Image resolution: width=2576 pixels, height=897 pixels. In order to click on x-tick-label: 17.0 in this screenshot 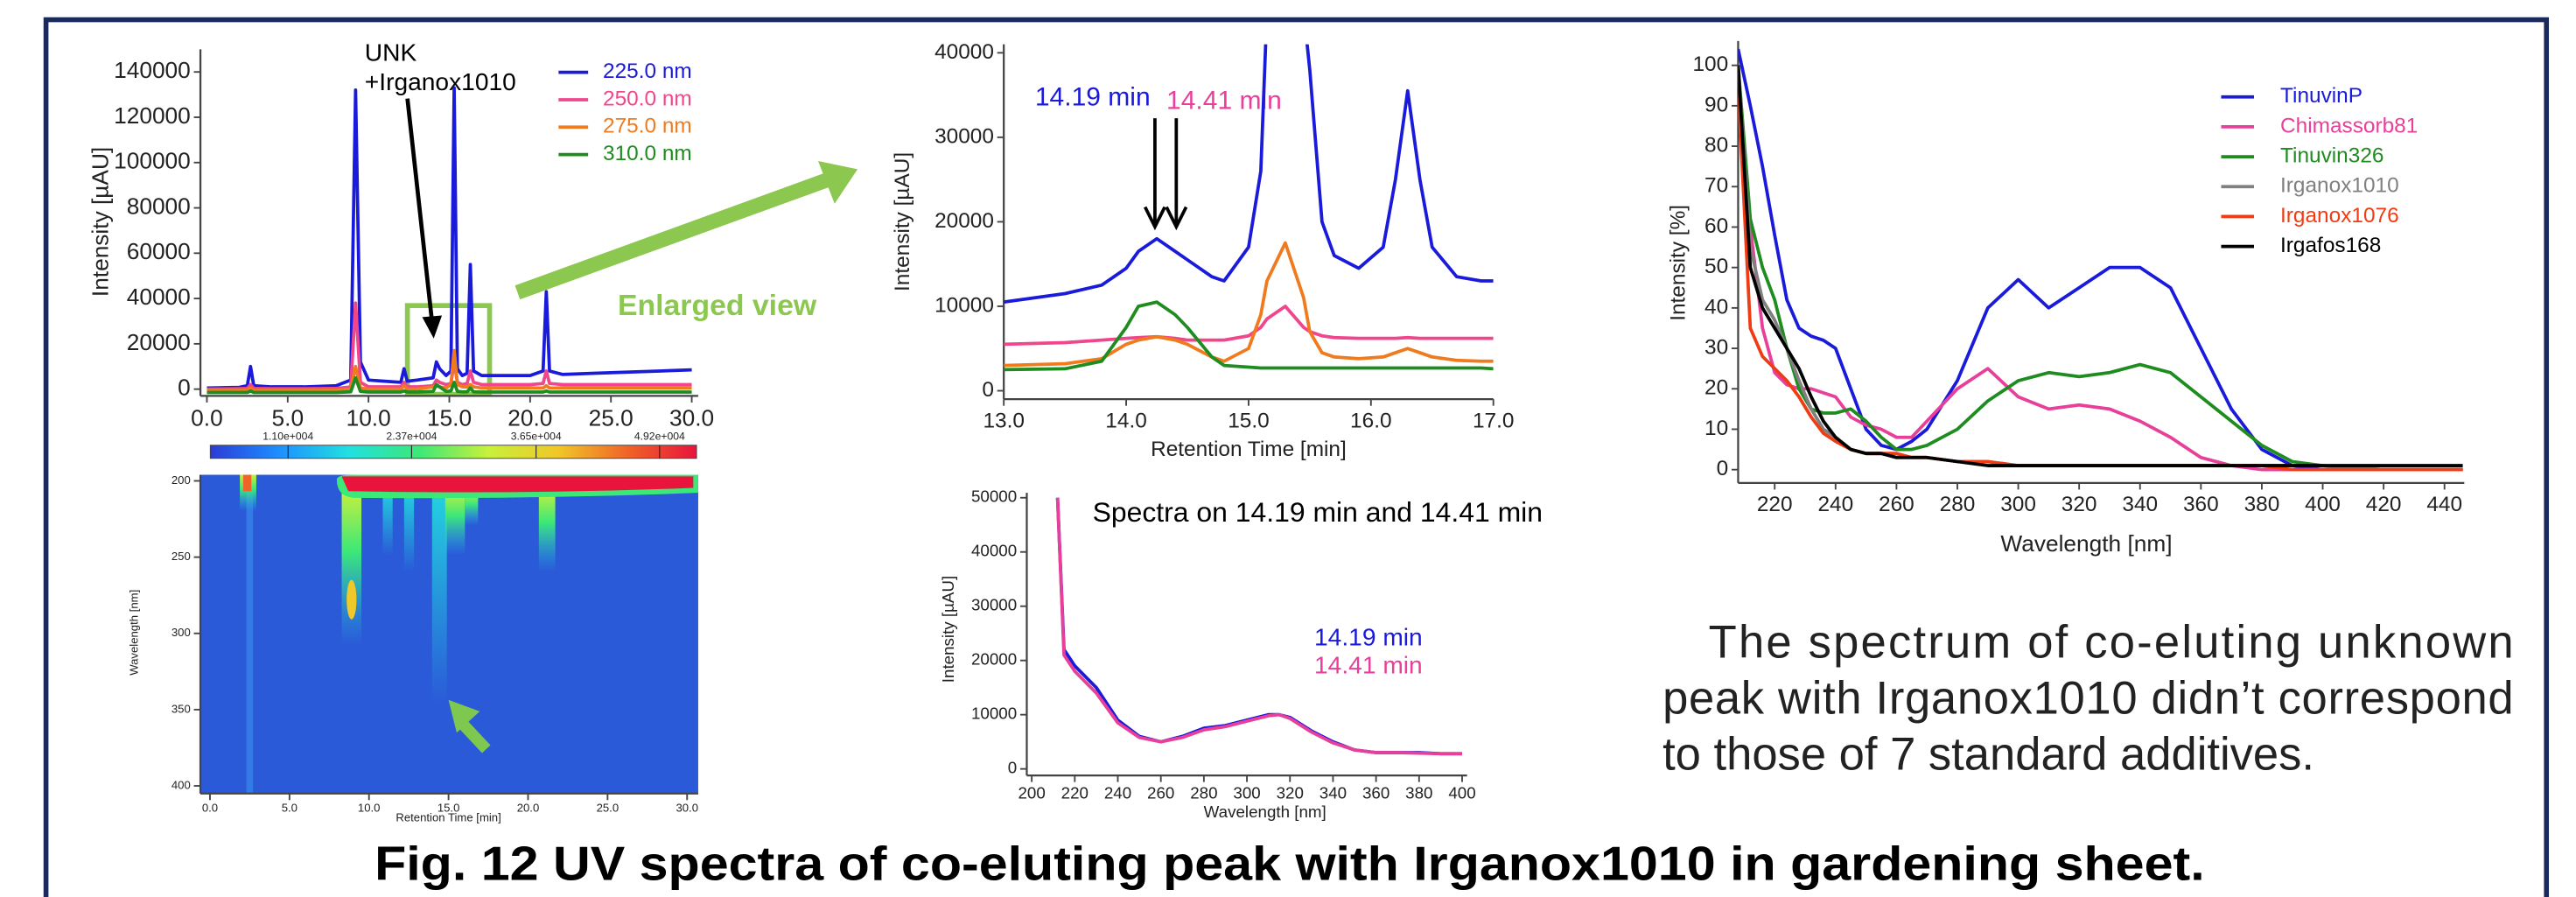, I will do `click(1493, 420)`.